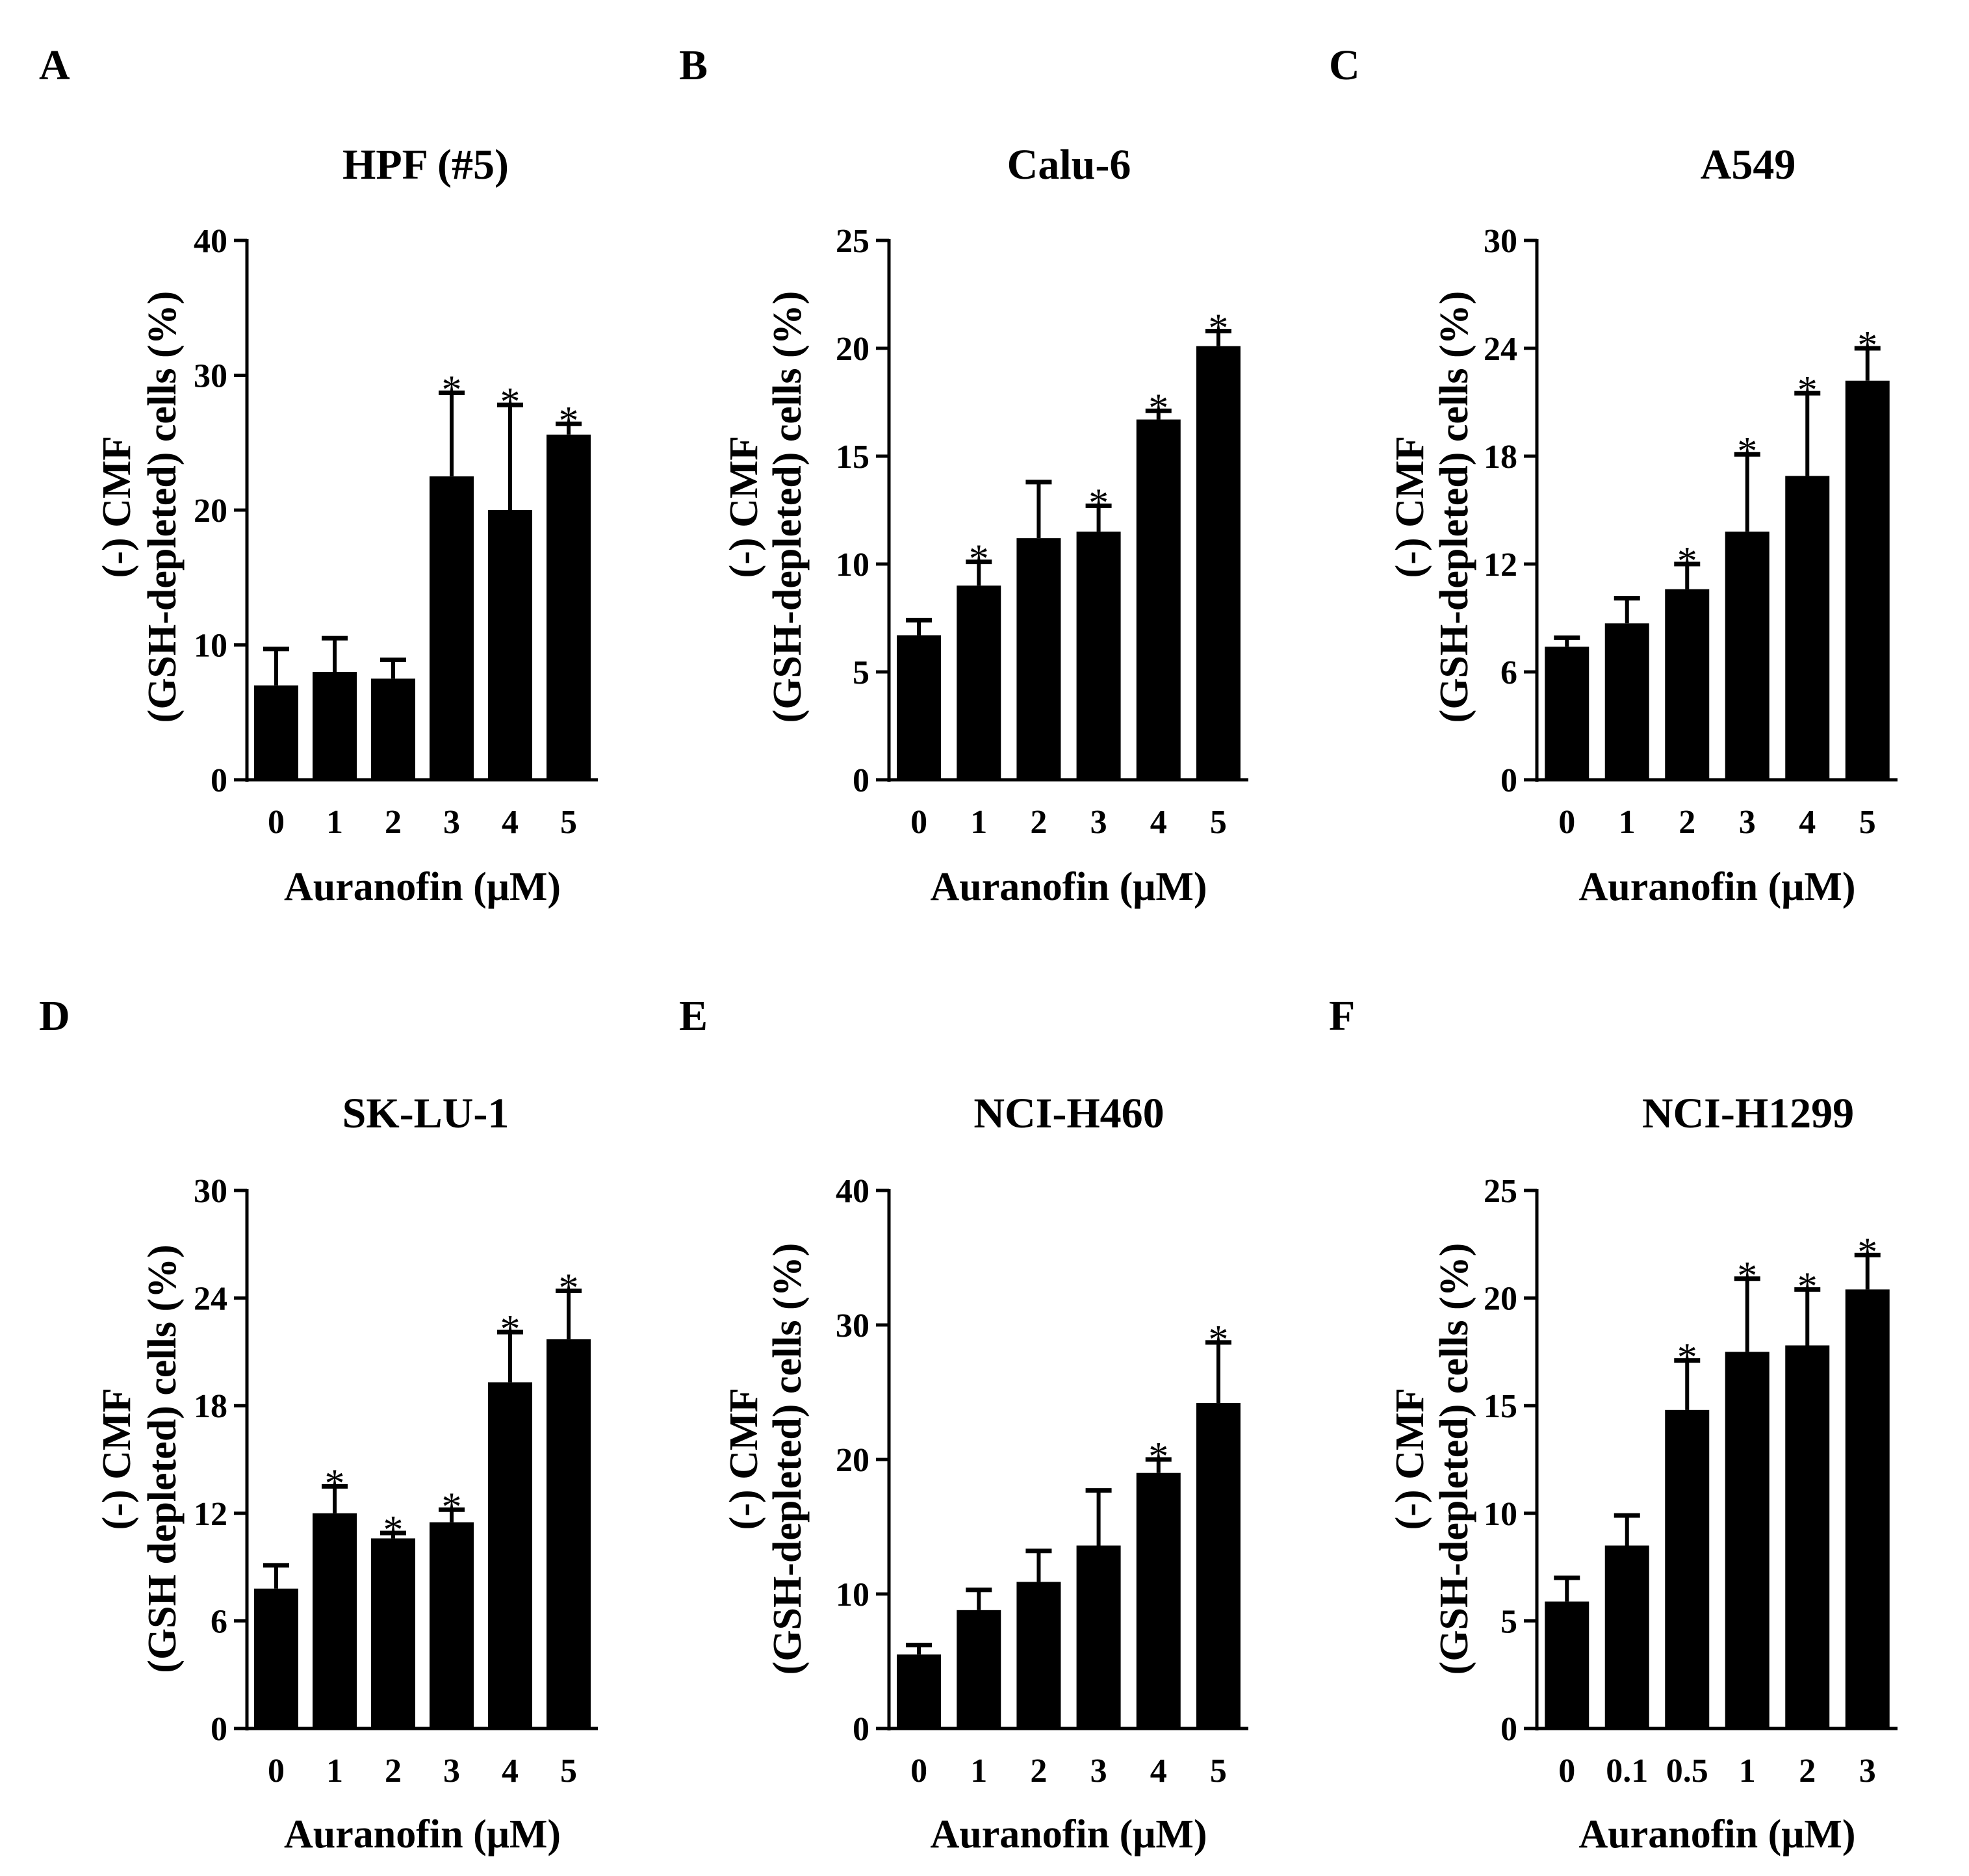  What do you see at coordinates (1068, 1834) in the screenshot?
I see `x-axis-label: Auranofin (μM)` at bounding box center [1068, 1834].